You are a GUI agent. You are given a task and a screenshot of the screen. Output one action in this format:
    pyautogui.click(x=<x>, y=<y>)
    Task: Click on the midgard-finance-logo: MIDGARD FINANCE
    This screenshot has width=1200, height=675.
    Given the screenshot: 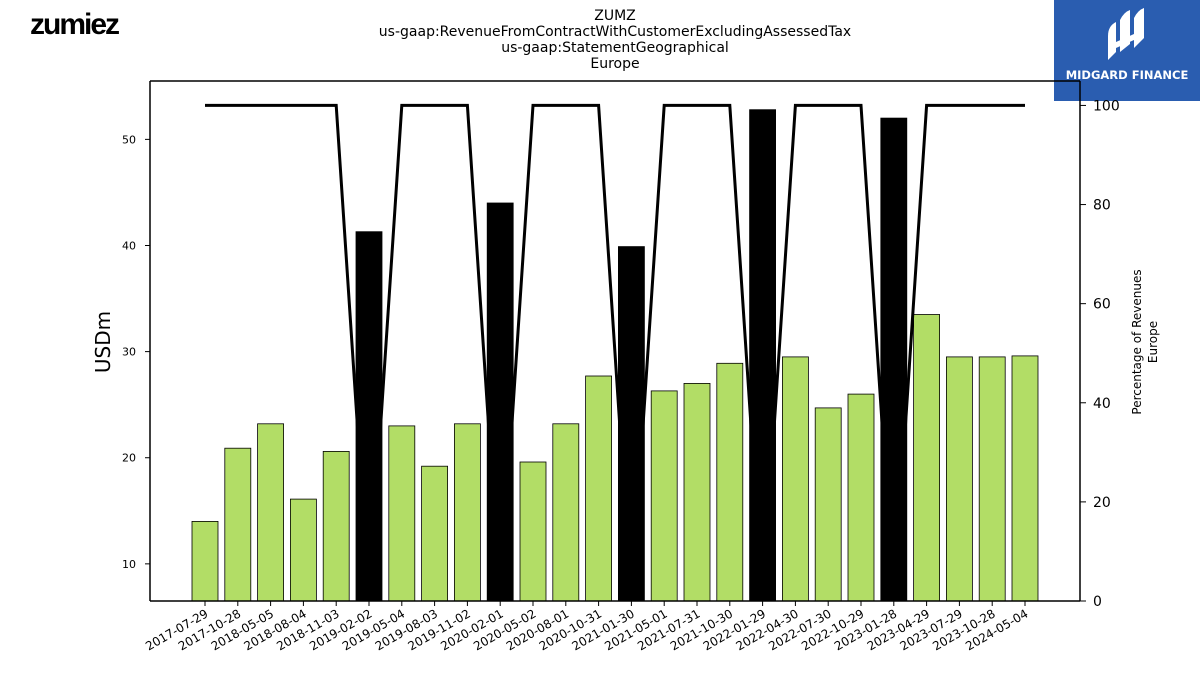 What is the action you would take?
    pyautogui.click(x=1127, y=50)
    